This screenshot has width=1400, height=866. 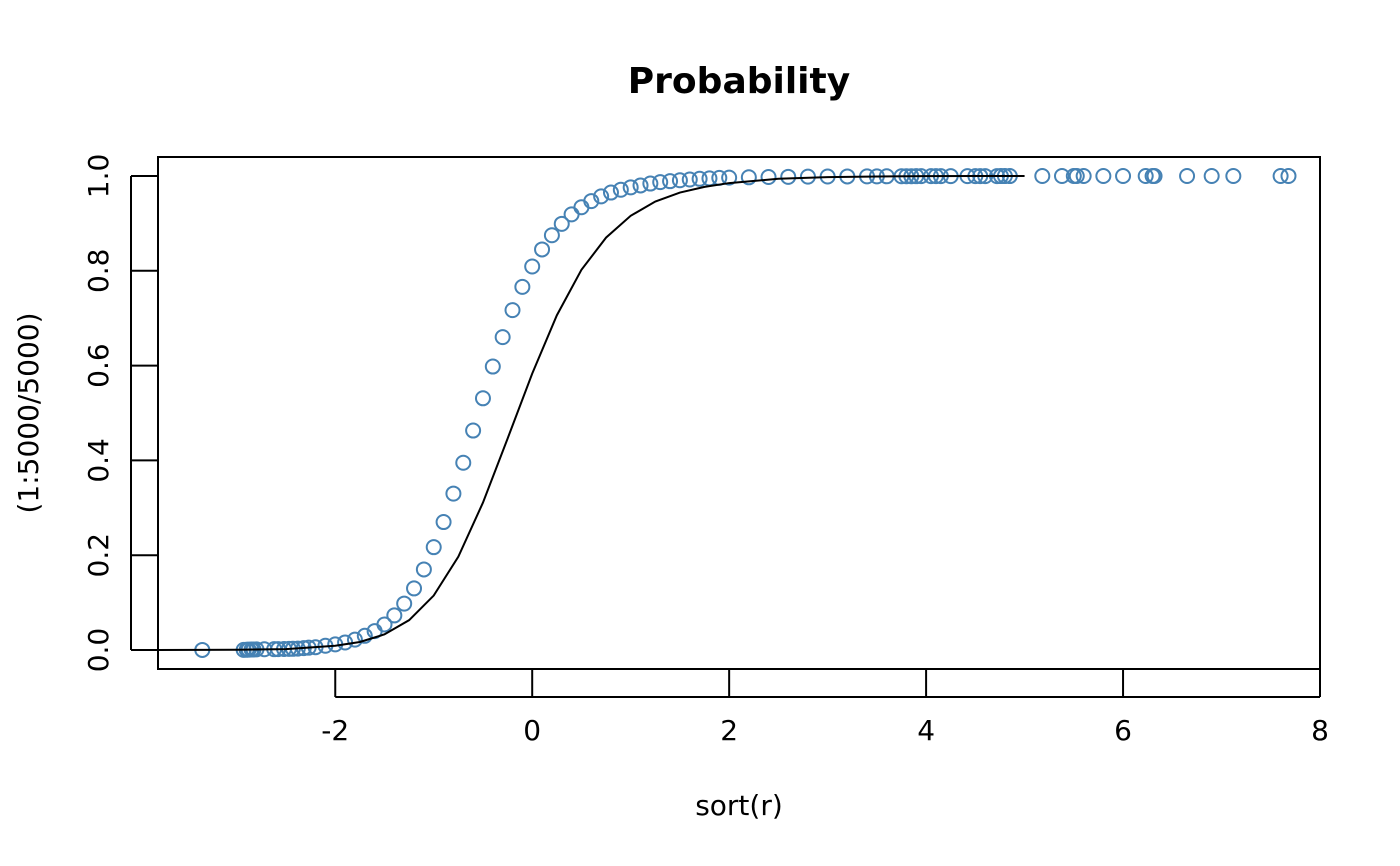 What do you see at coordinates (739, 81) in the screenshot?
I see `chart-title: Probability` at bounding box center [739, 81].